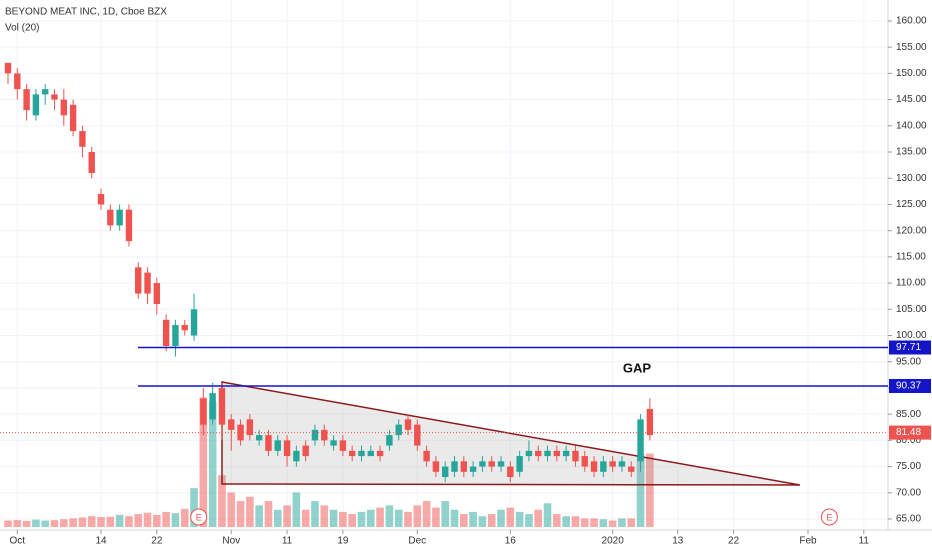  What do you see at coordinates (22, 28) in the screenshot?
I see `volume-label: Vol (20)` at bounding box center [22, 28].